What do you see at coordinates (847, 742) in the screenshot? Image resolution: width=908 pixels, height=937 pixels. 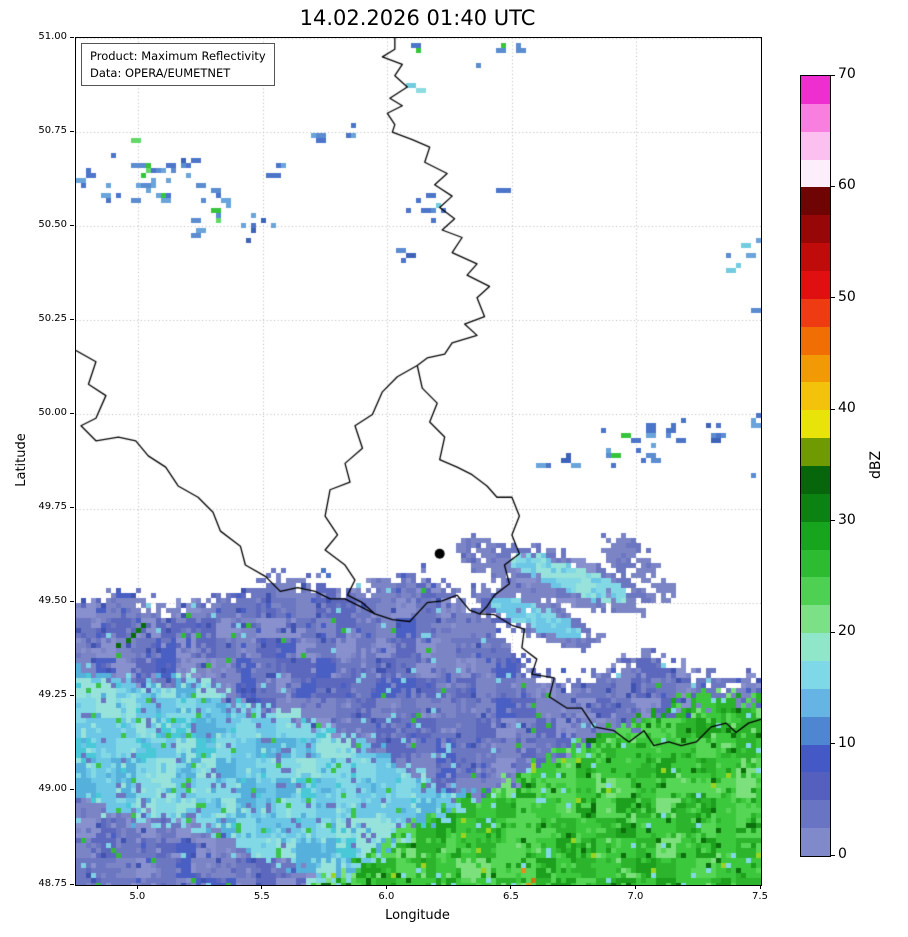 I see `colorbar-tick-label: 10` at bounding box center [847, 742].